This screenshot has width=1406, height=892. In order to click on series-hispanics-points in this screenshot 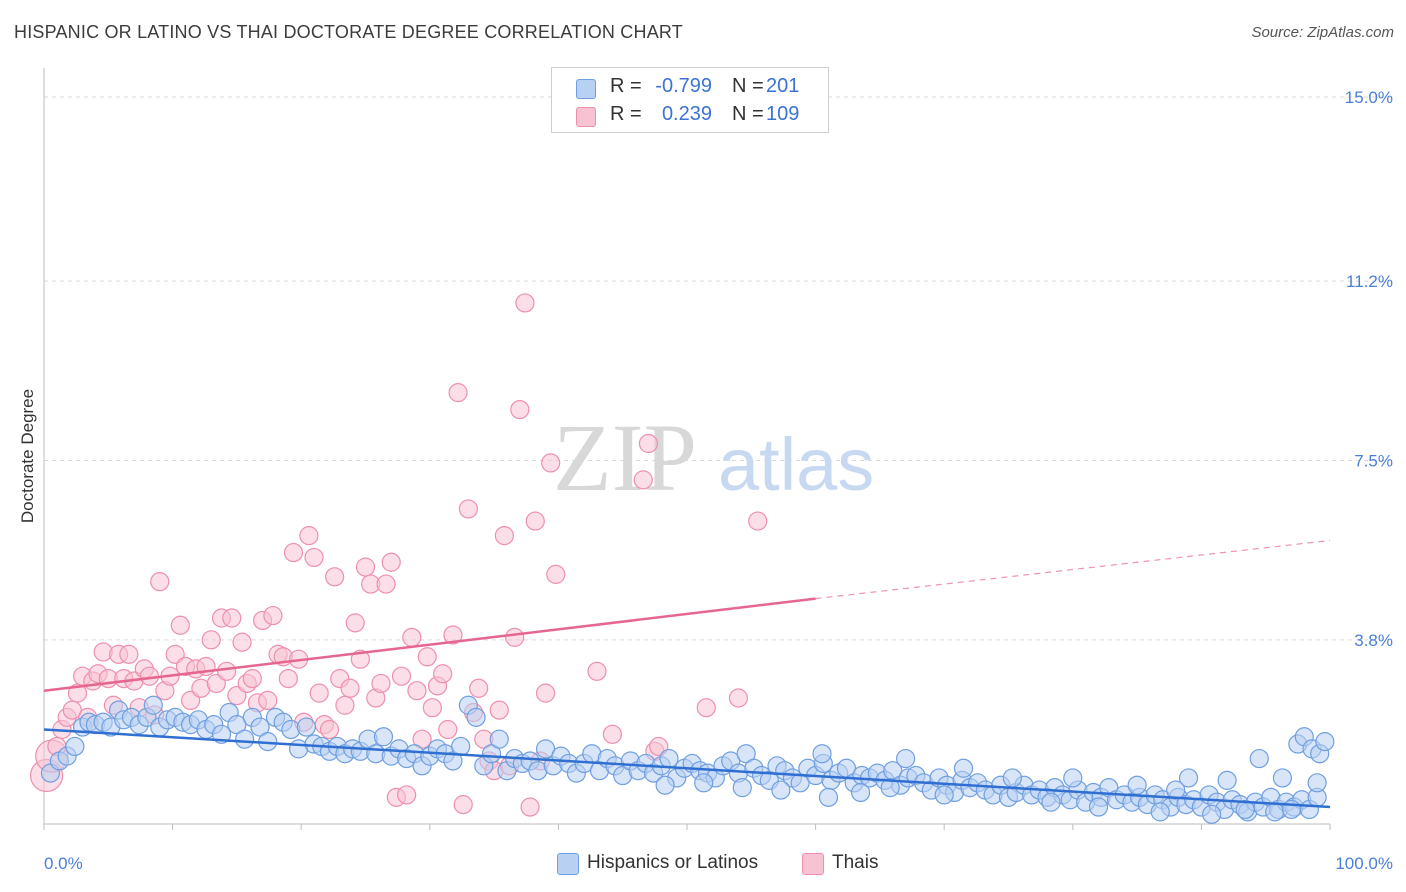, I will do `click(687, 759)`.